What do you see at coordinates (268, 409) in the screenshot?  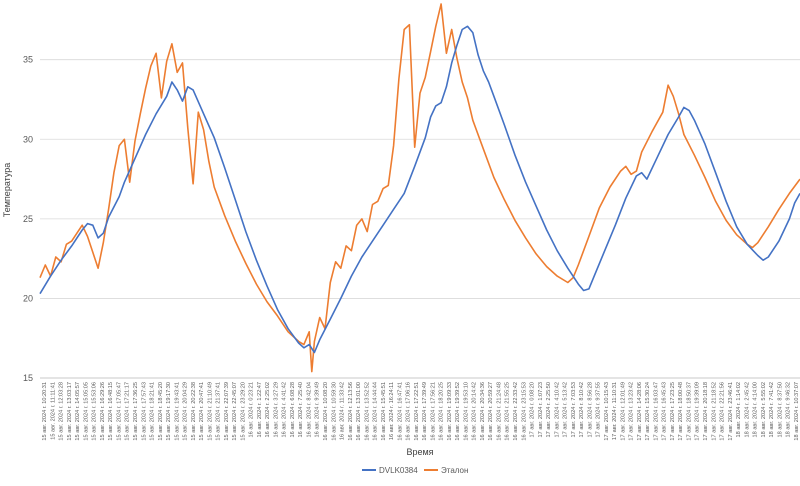 I see `x-tick-label: 16 авг. 2024 г. 2:25:02` at bounding box center [268, 409].